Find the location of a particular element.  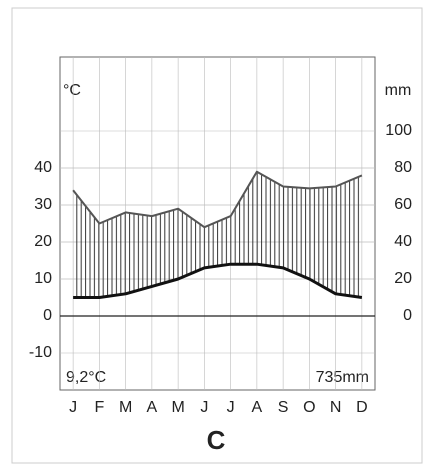

y2-tick-label: 0 is located at coordinates (407, 315).